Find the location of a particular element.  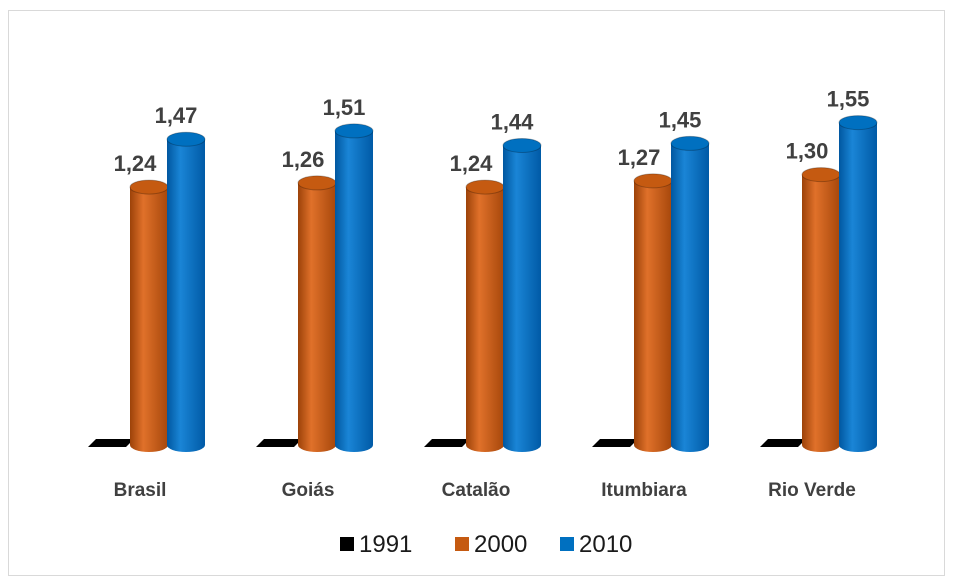

legend-item-2010: 2010 is located at coordinates (596, 544).